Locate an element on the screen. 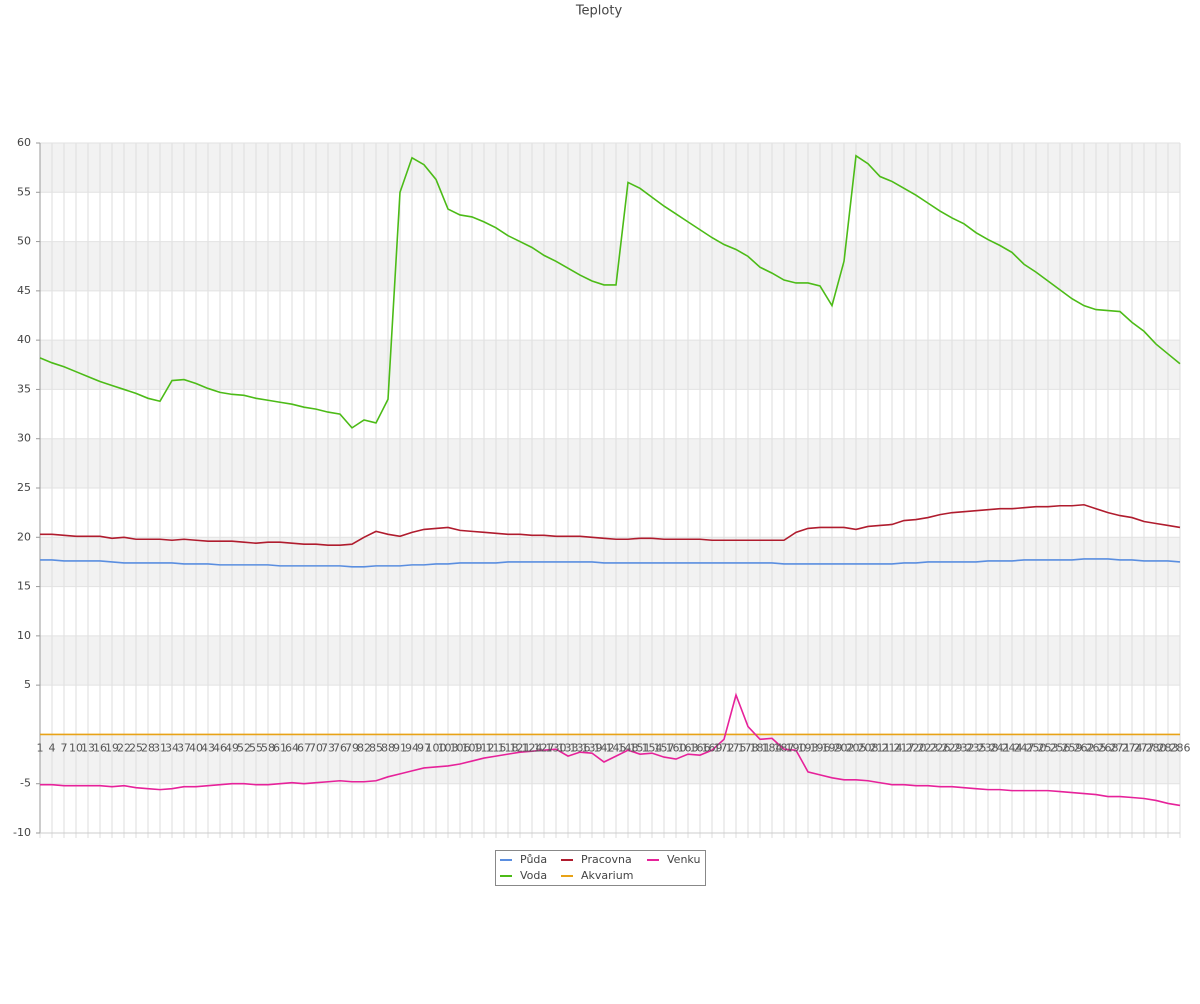 The height and width of the screenshot is (1004, 1200). x-tick-label: 286 is located at coordinates (1180, 747).